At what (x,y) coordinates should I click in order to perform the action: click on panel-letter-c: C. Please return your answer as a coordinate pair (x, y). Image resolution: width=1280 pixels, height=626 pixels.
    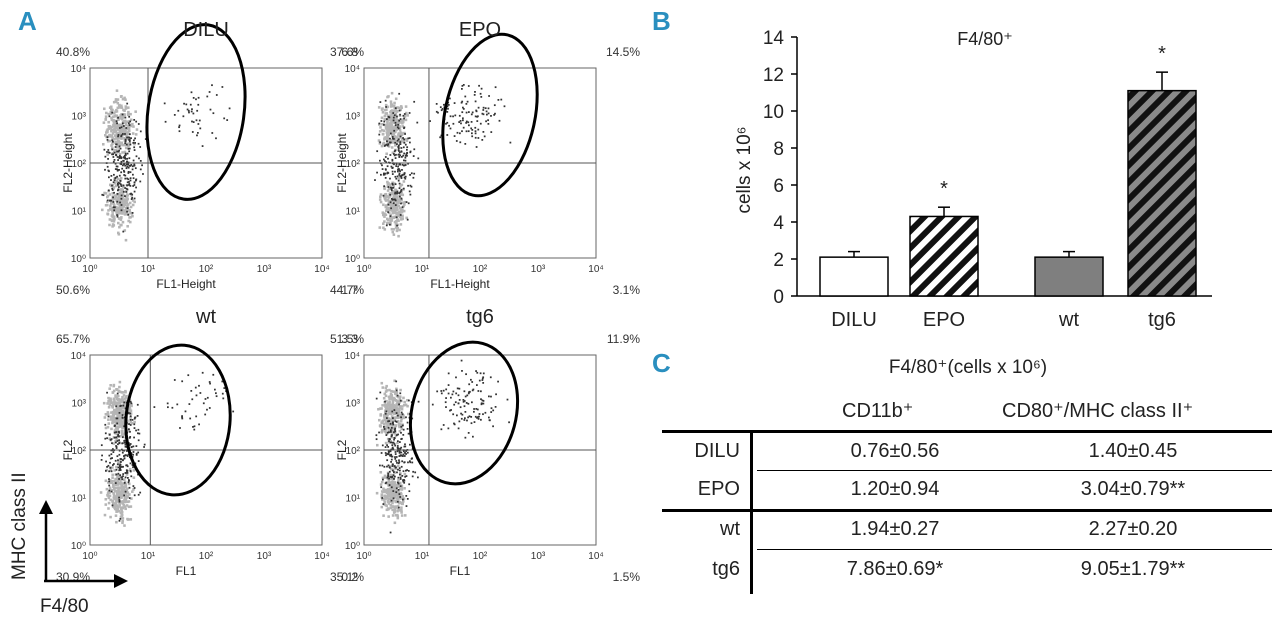
    Looking at the image, I should click on (661, 363).